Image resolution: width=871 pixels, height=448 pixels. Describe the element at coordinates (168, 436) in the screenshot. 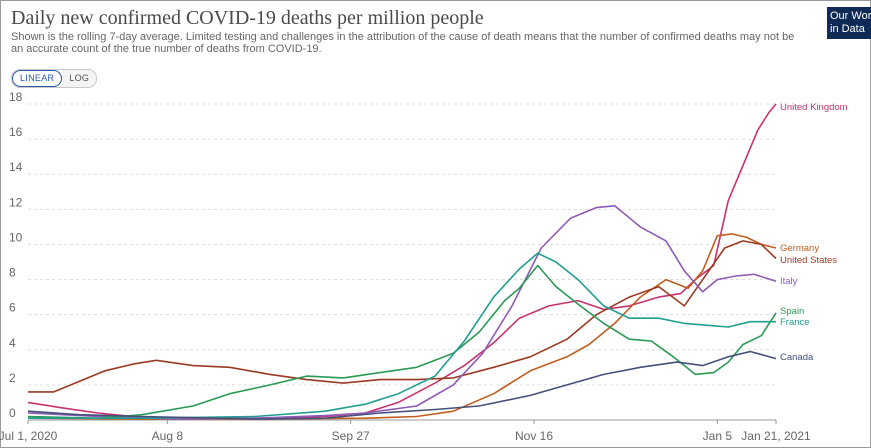

I see `x-tick-label-1: Aug 8` at that location.